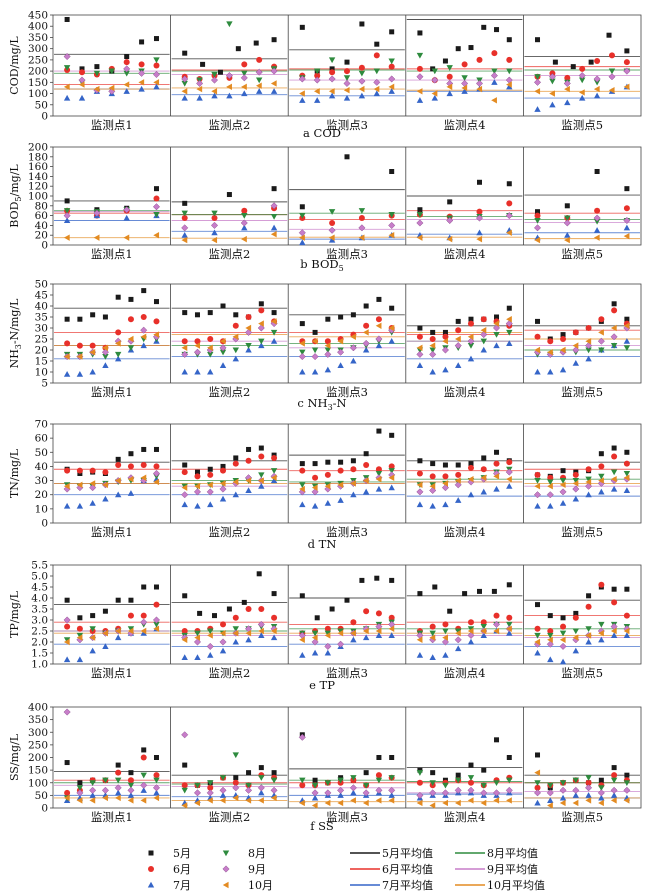  I want to click on panel-caption: b BOD5, so click(321, 265).